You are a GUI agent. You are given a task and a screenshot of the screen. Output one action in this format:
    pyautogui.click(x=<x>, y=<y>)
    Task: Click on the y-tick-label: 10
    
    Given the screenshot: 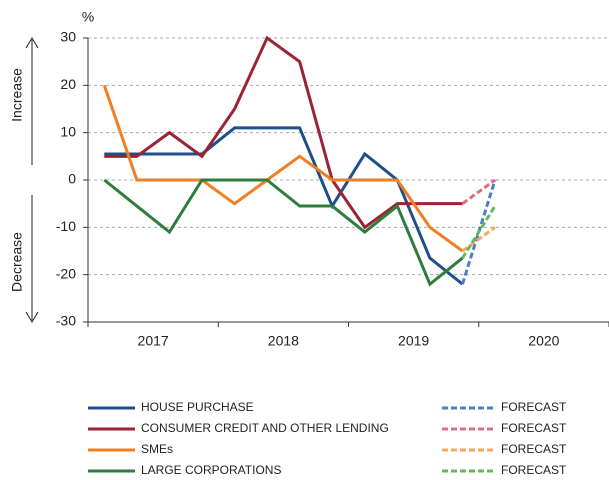 What is the action you would take?
    pyautogui.click(x=68, y=131)
    